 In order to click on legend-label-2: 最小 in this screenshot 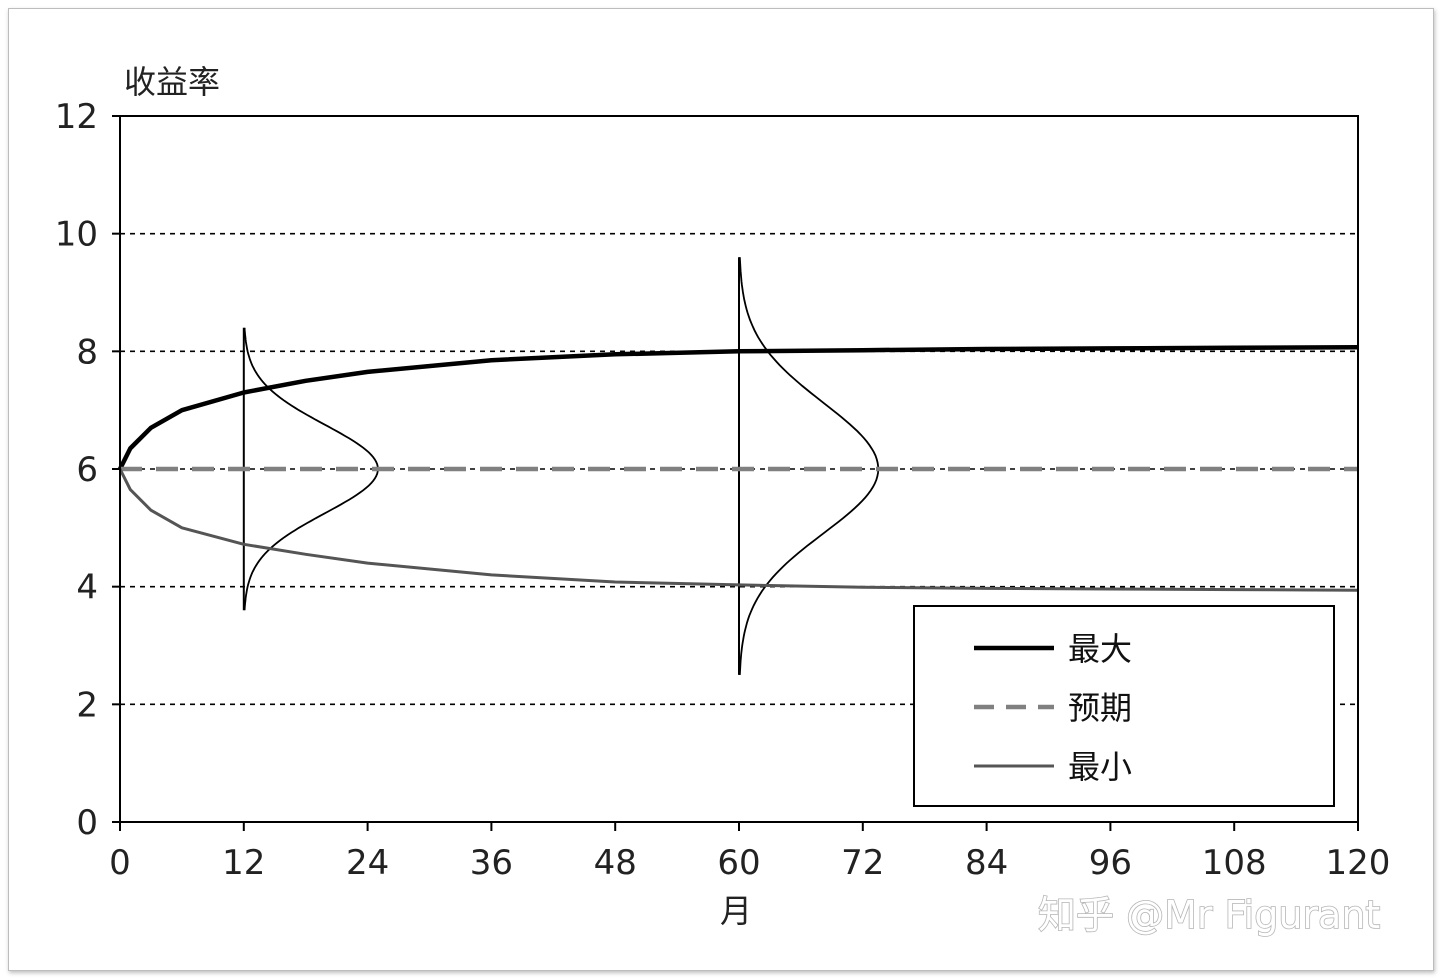, I will do `click(1100, 767)`.